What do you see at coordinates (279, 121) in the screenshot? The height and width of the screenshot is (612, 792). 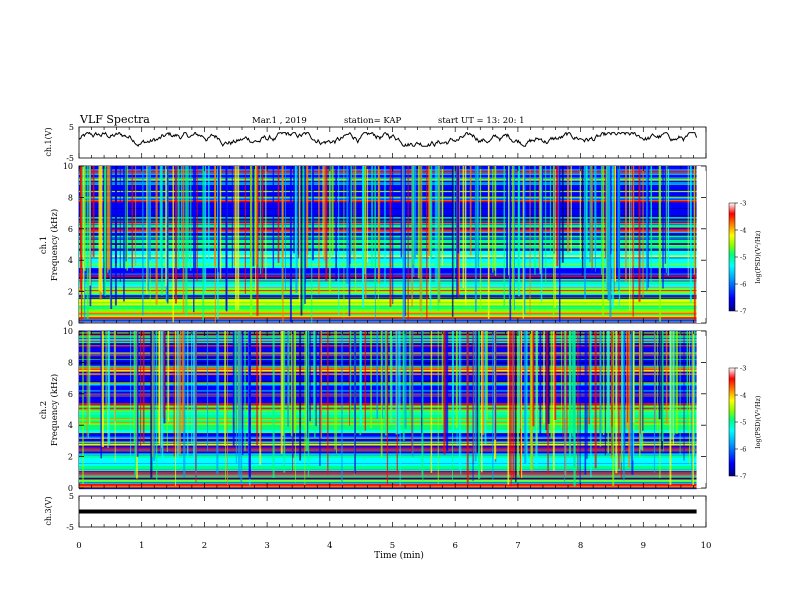 I see `date-label: Mar.1 , 2019` at bounding box center [279, 121].